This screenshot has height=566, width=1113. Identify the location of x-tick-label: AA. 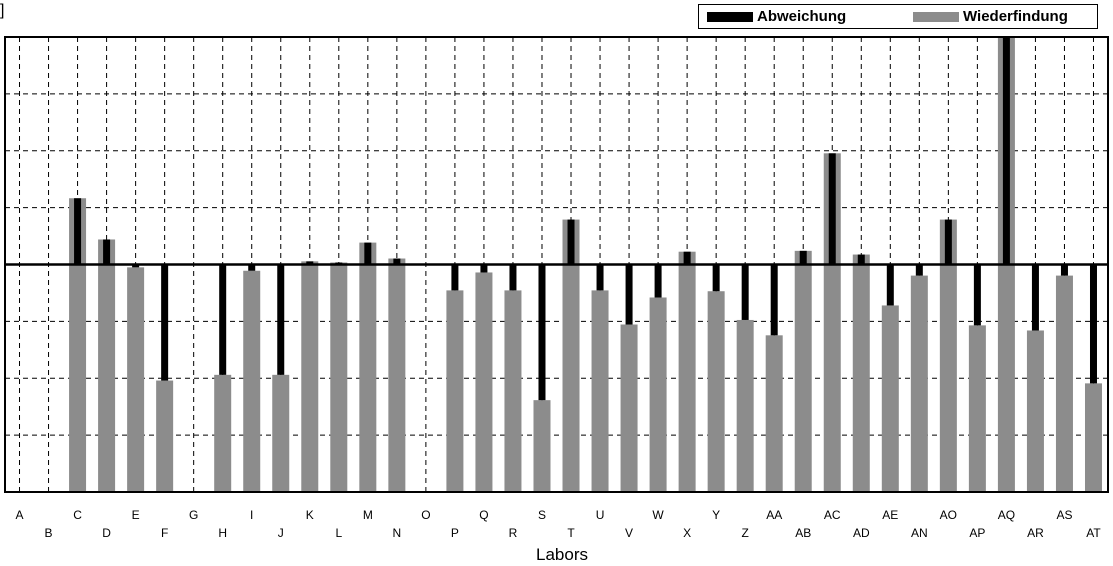
(774, 515).